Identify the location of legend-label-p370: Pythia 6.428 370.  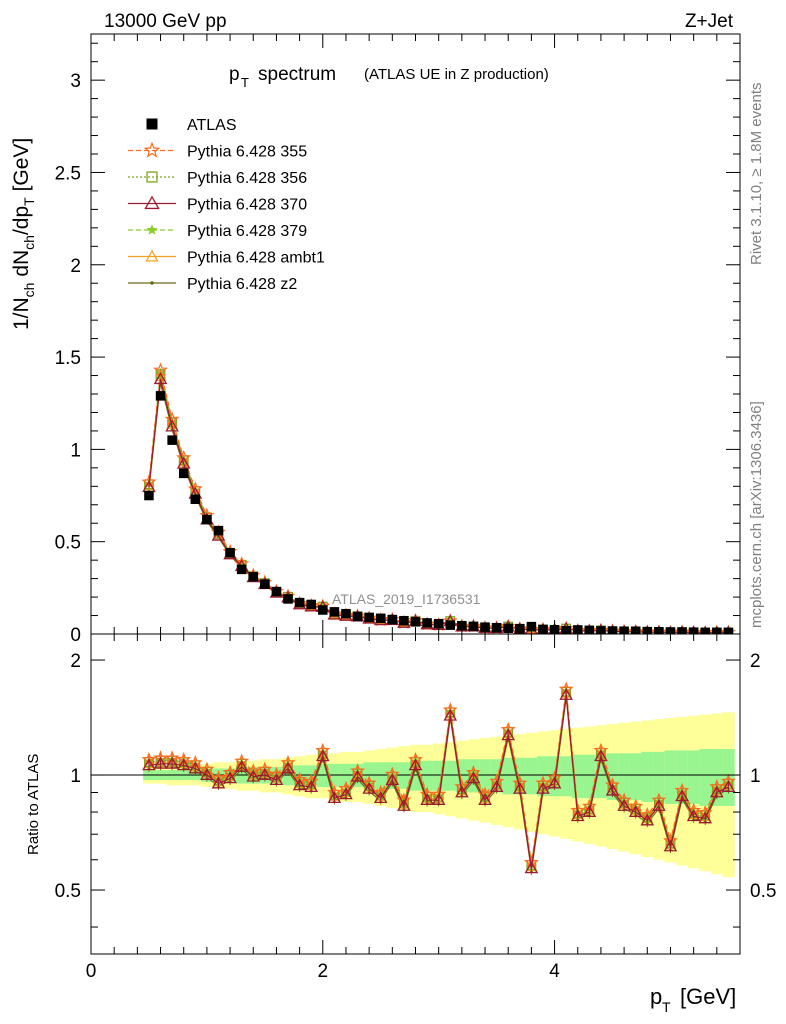
(247, 205).